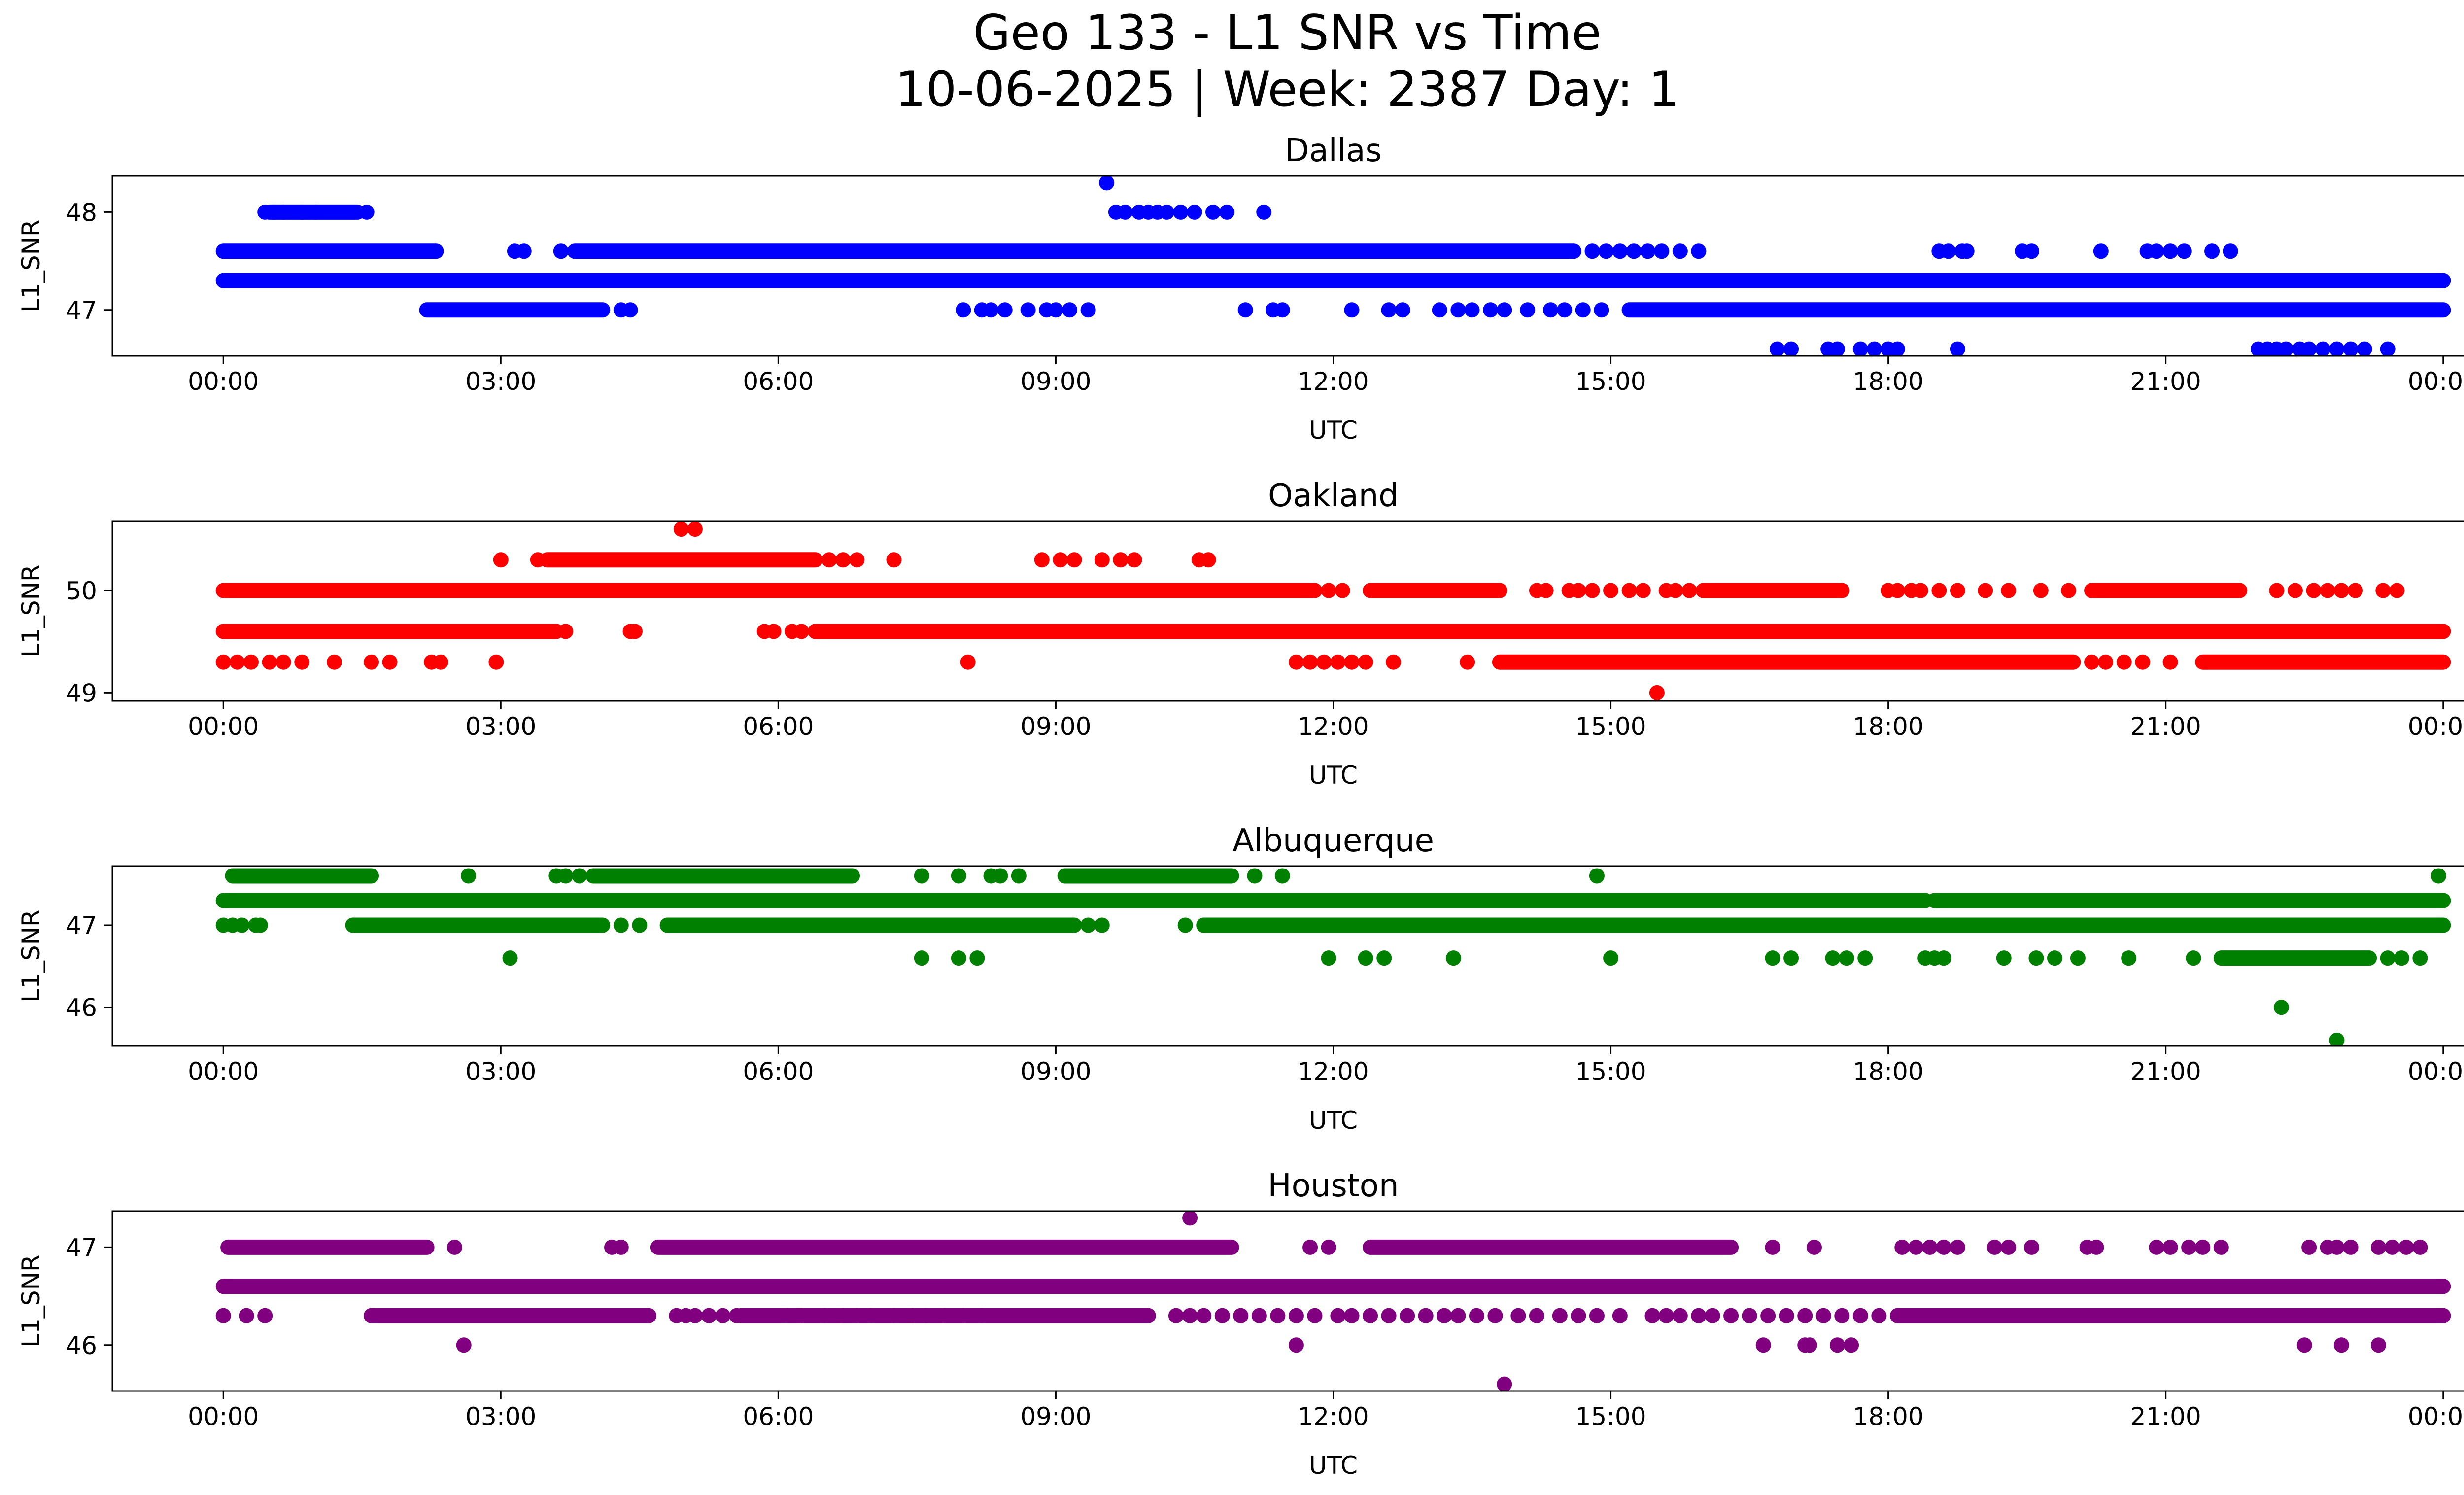 The width and height of the screenshot is (2464, 1495). I want to click on y-tick-label-albuquerque-1: 47, so click(81, 925).